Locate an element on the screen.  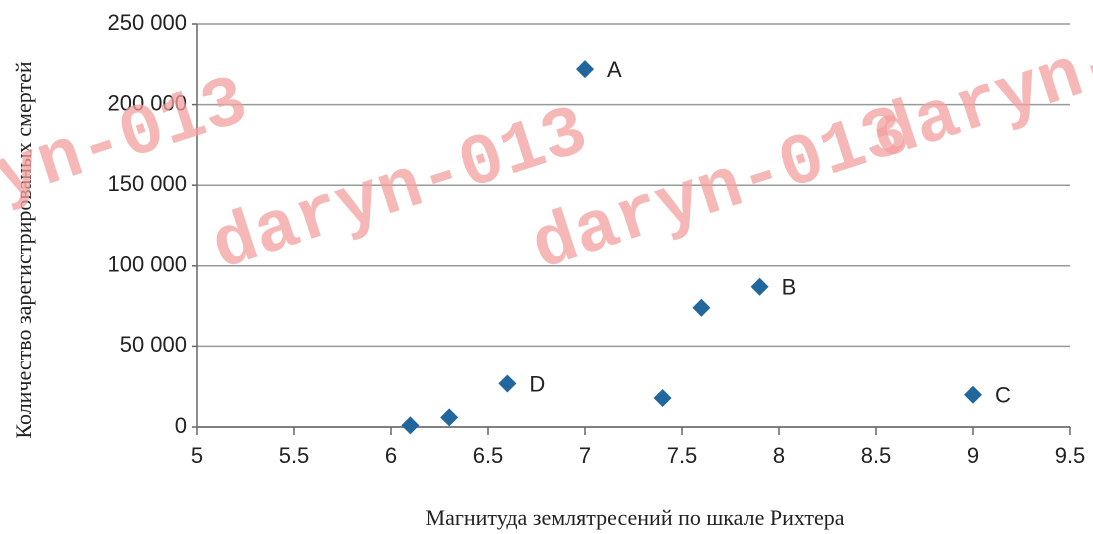
x-tick-label: 7 is located at coordinates (585, 455).